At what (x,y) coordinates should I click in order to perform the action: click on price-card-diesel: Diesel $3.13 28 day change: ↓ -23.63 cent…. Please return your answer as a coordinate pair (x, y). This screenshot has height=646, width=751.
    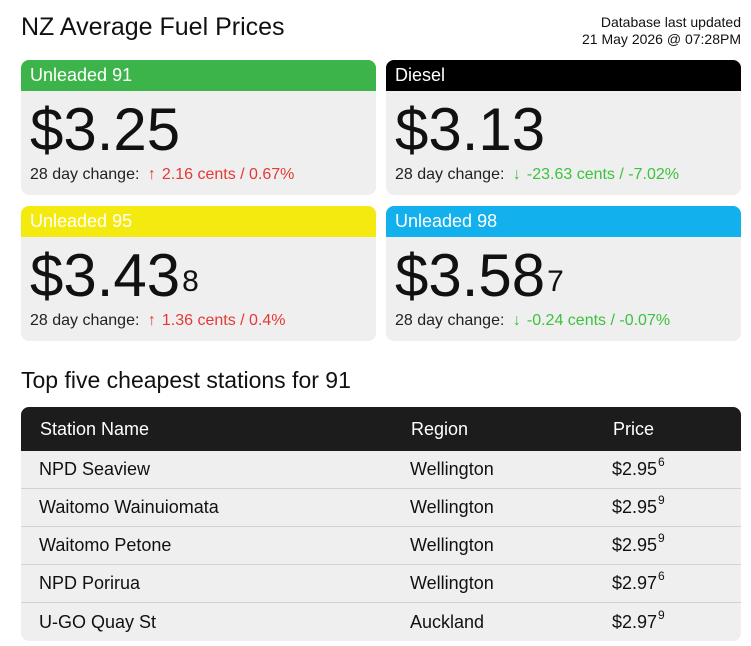
    Looking at the image, I should click on (563, 127).